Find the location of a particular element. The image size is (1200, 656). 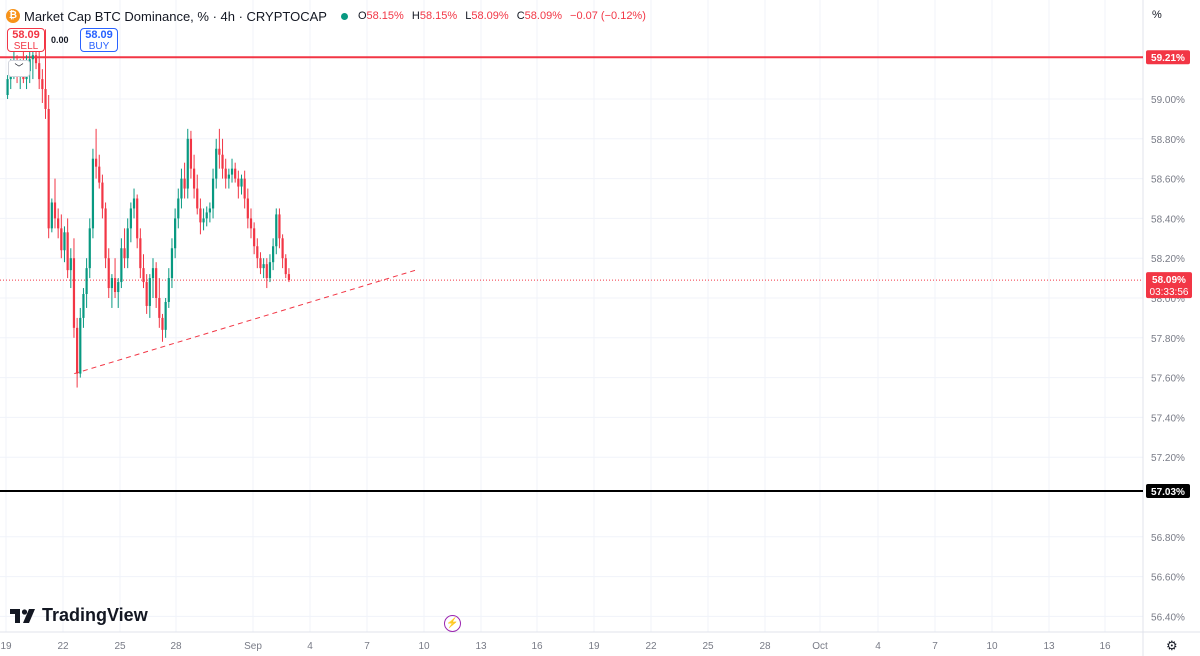

current-price-label-bg is located at coordinates (1169, 285).